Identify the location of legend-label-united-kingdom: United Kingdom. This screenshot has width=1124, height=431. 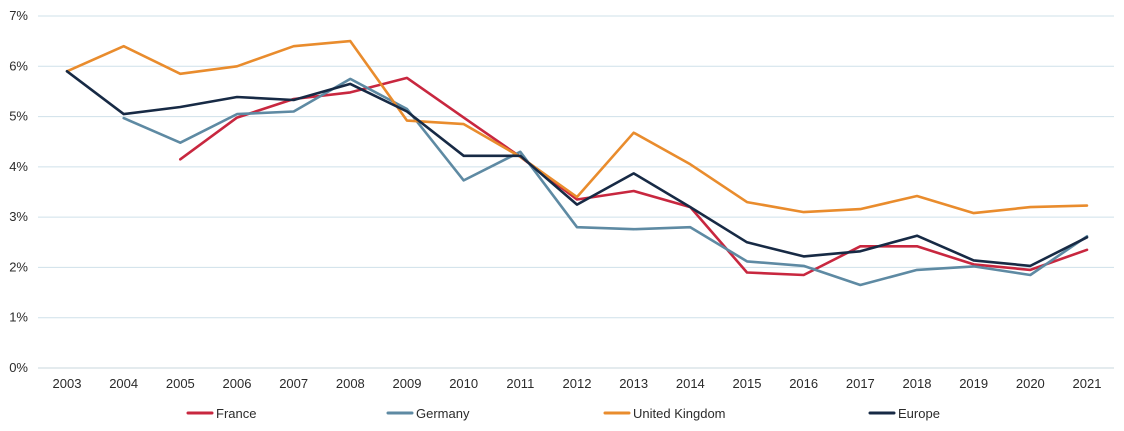
(679, 413).